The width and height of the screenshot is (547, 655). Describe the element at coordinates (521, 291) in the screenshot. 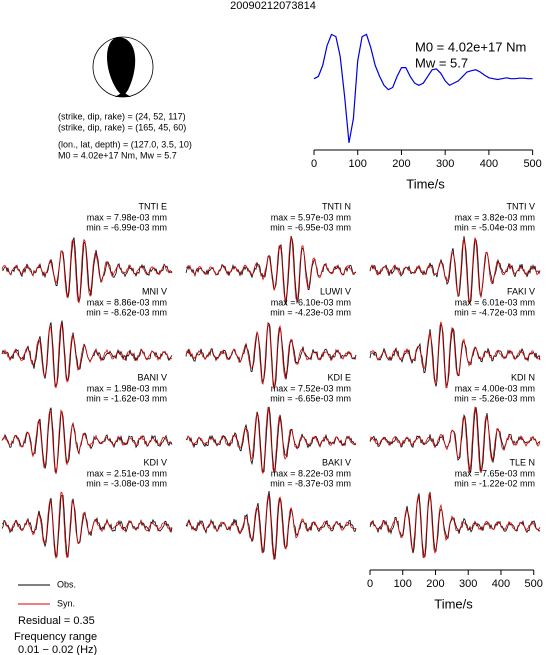

I see `station-name: FAKI V` at that location.